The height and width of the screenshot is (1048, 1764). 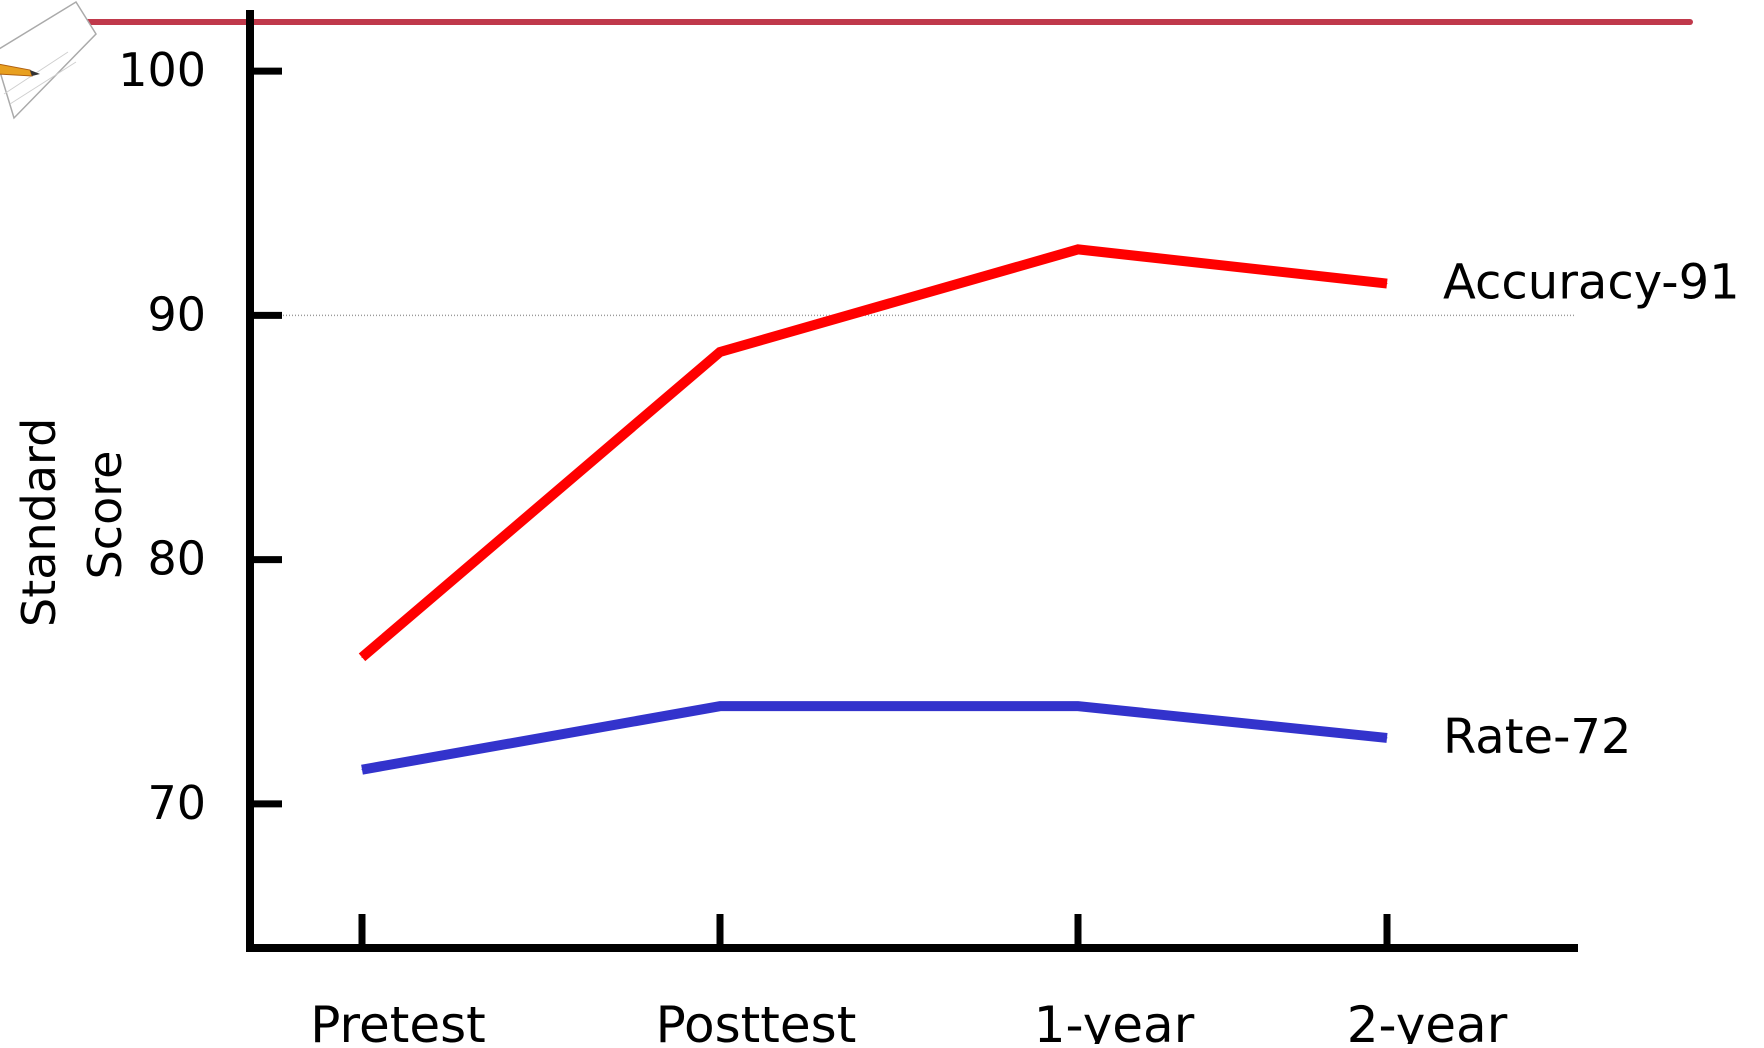 What do you see at coordinates (176, 803) in the screenshot?
I see `y-tick-label: 70` at bounding box center [176, 803].